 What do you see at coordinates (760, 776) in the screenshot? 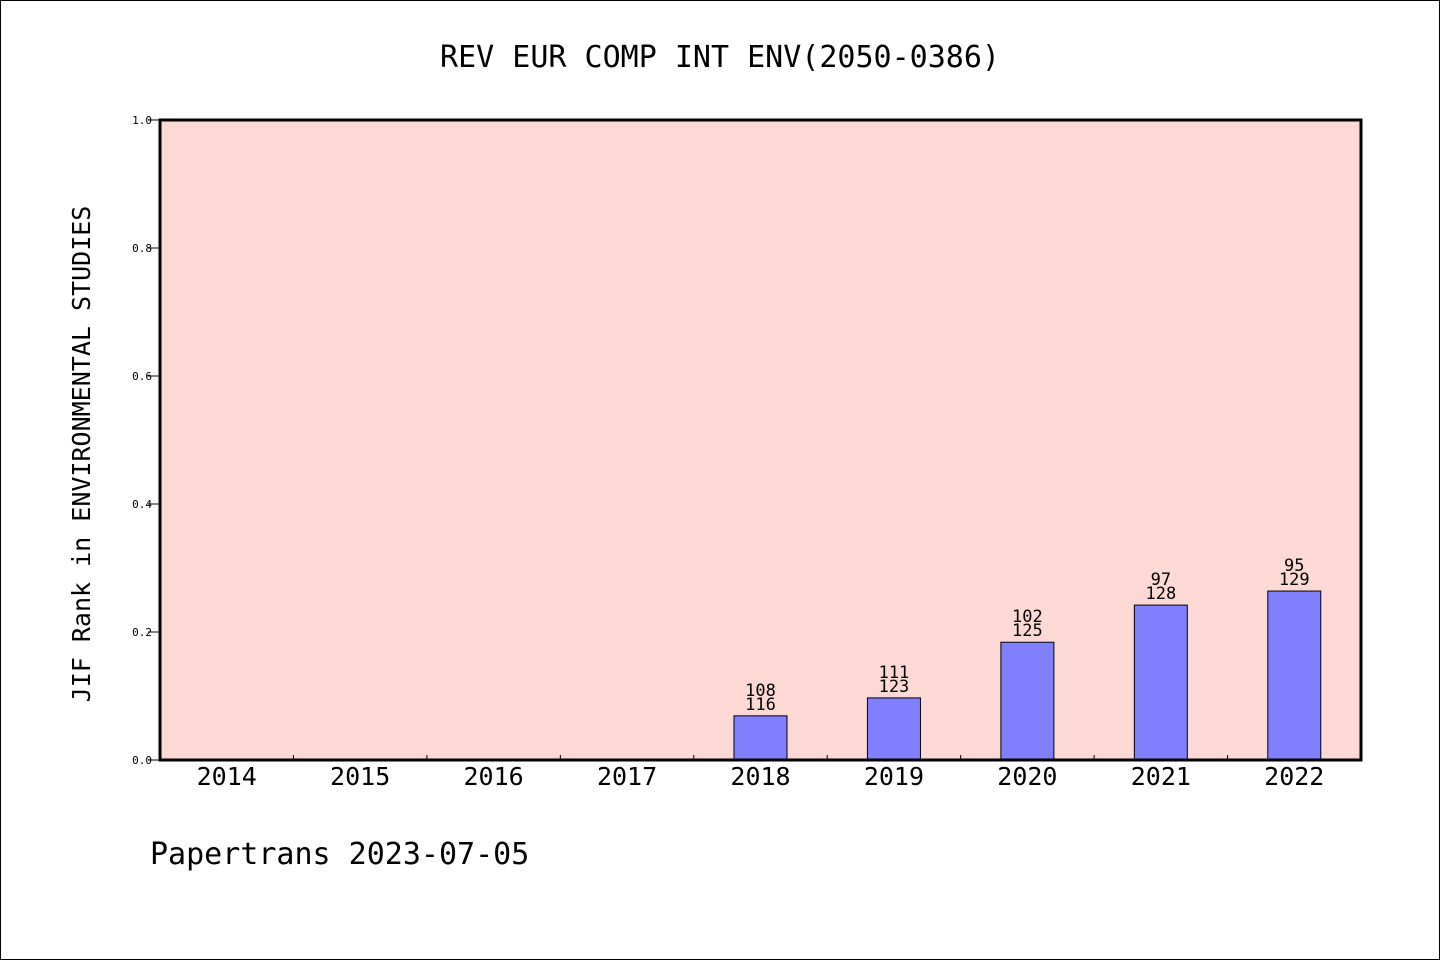
I see `x-tick-label: 2018` at bounding box center [760, 776].